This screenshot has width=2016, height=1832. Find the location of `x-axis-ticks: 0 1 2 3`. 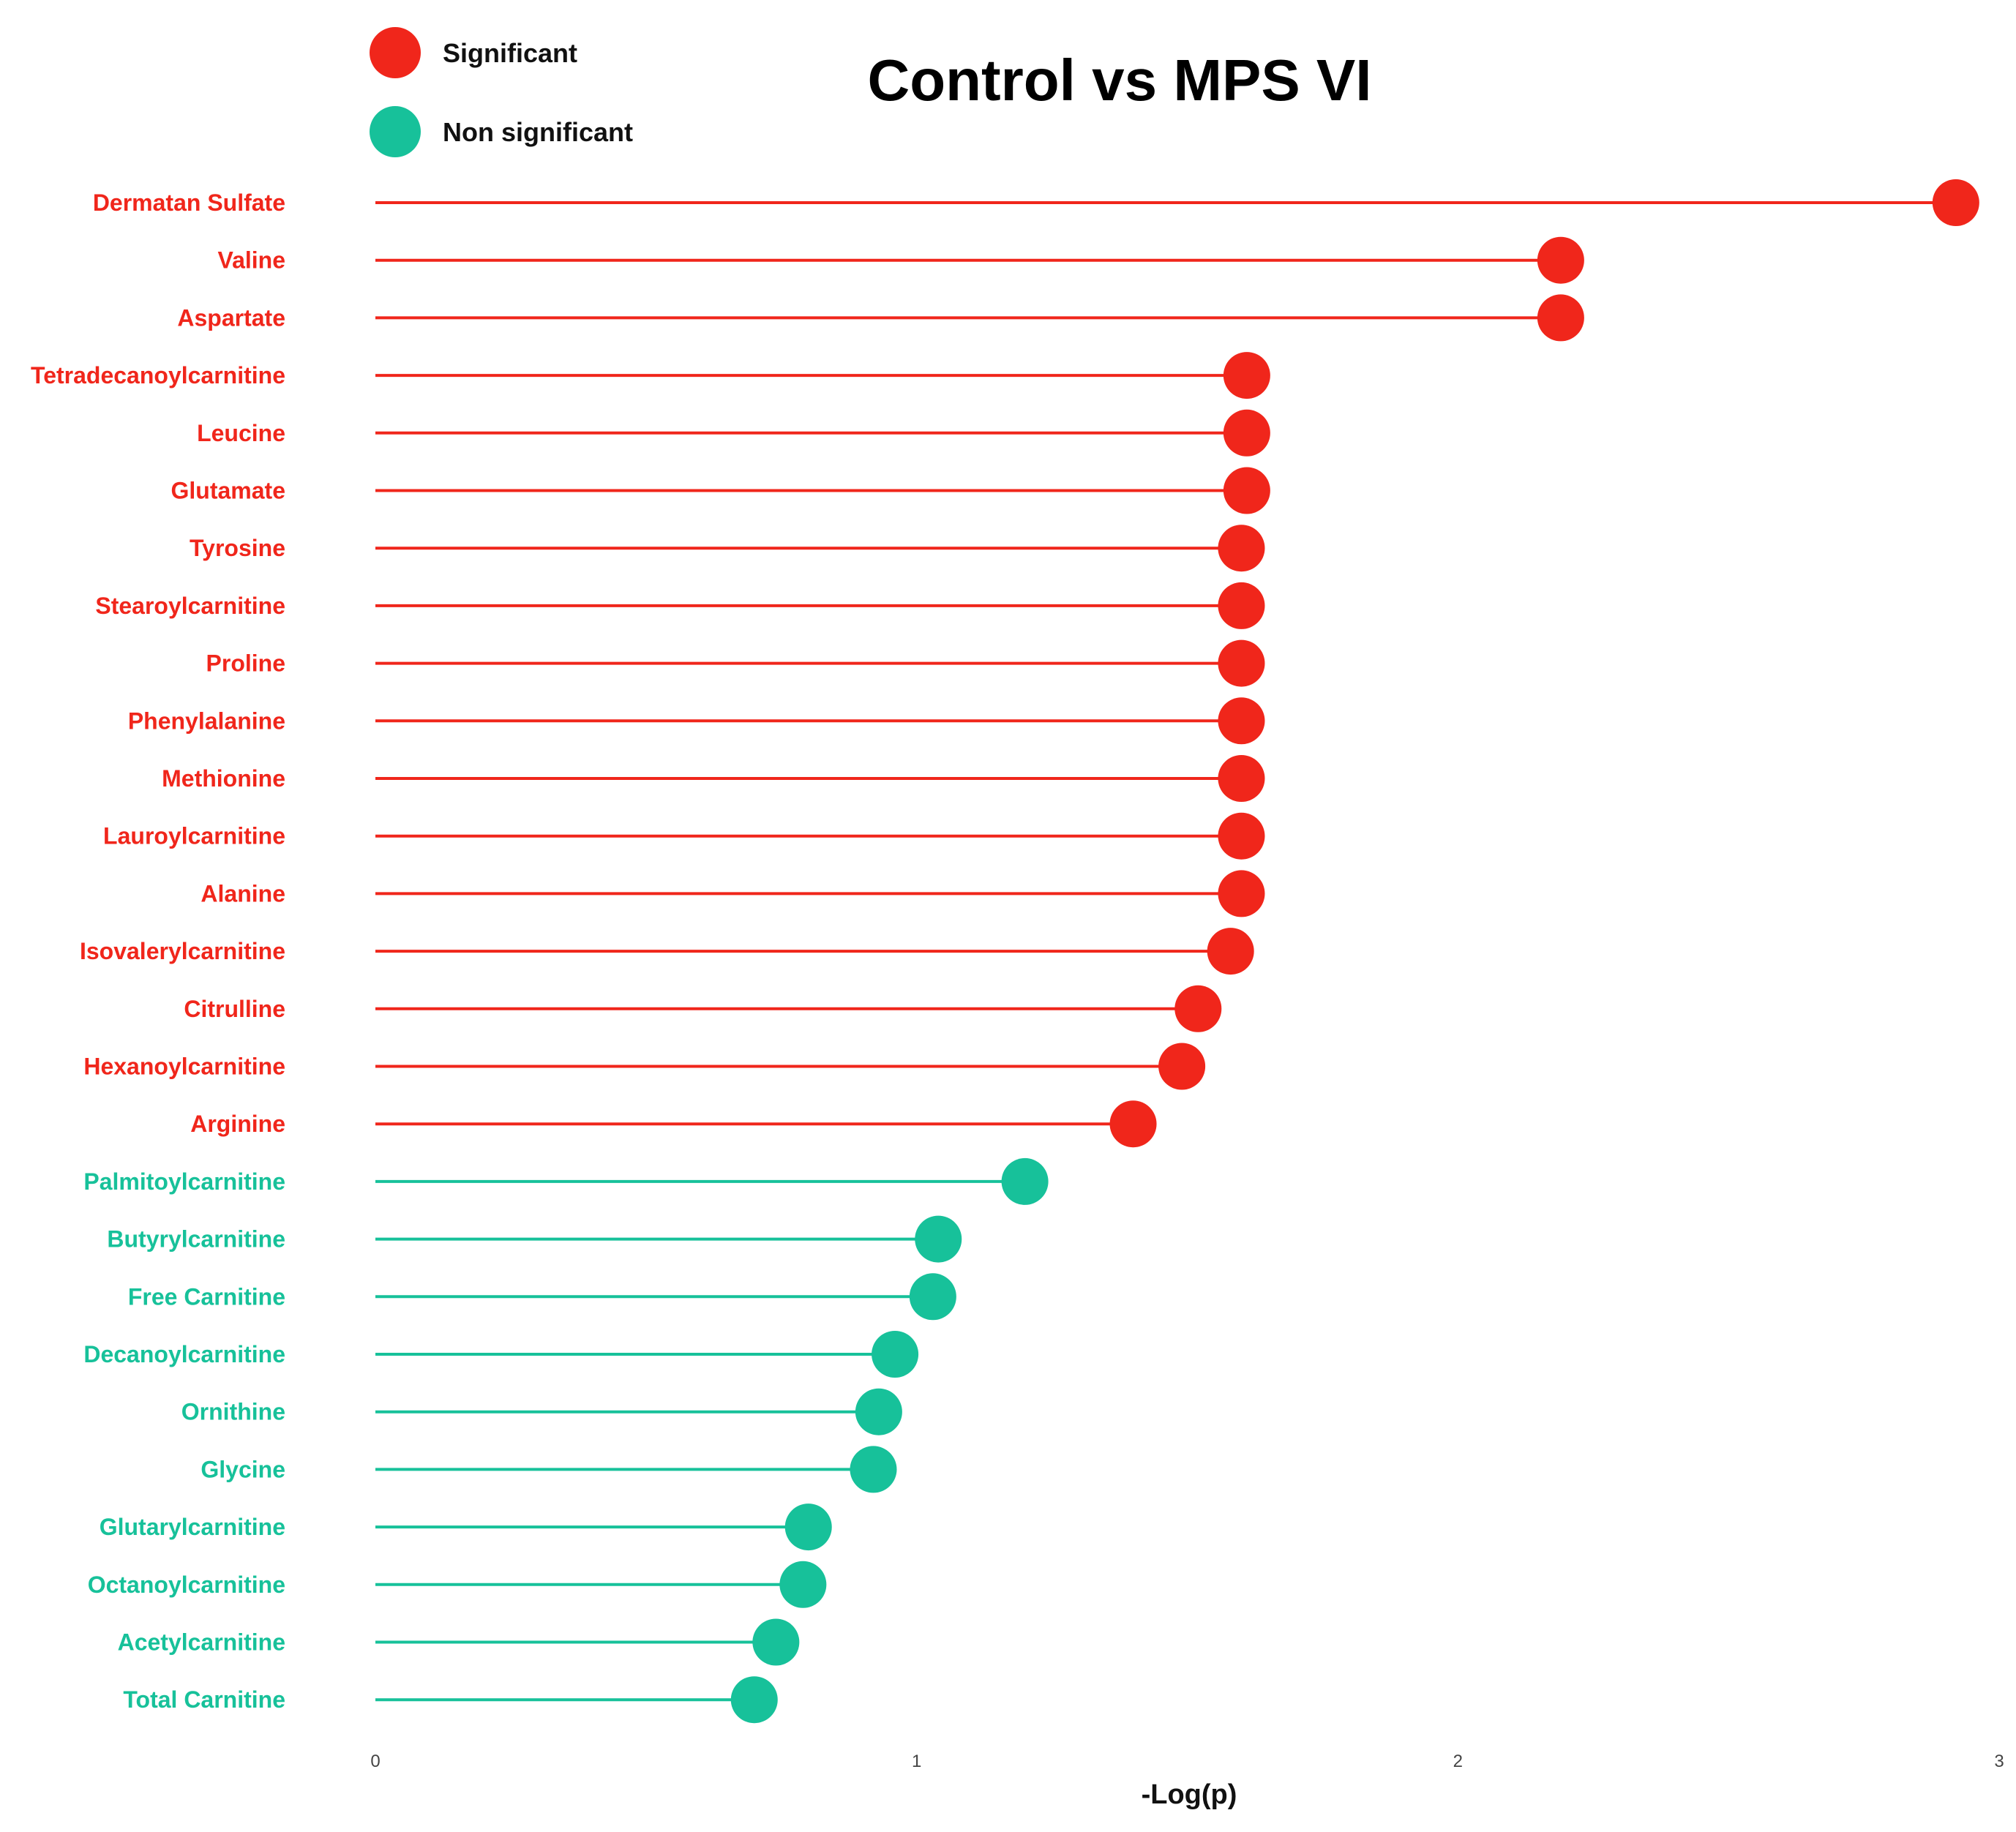

x-axis-ticks: 0 1 2 3 is located at coordinates (1187, 1761).